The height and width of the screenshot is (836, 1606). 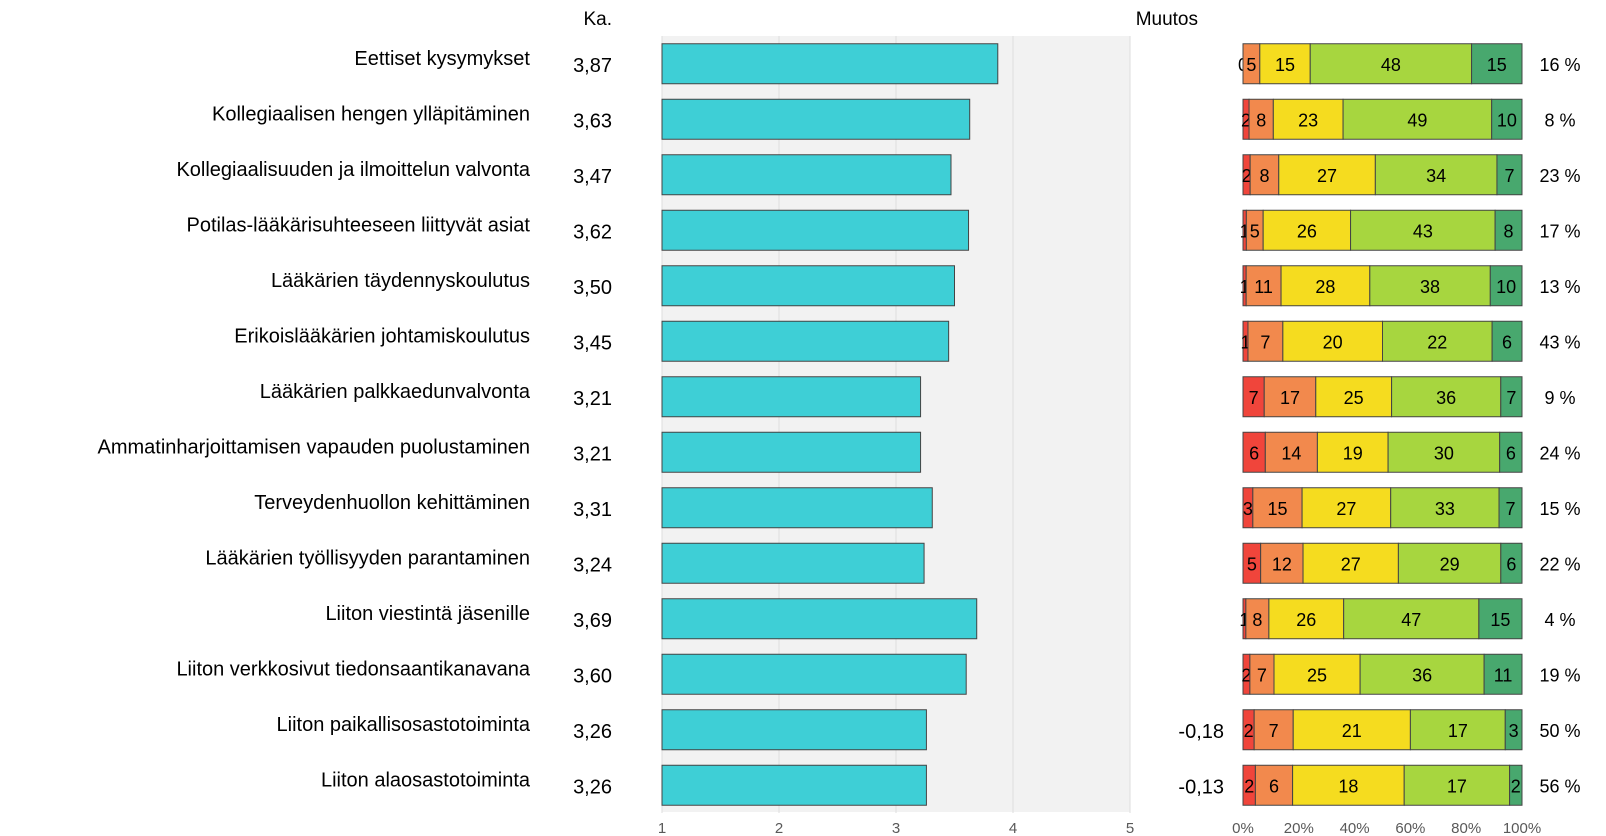 What do you see at coordinates (1386, 828) in the screenshot?
I see `distribution-x-axis: 0% 20% 40% 60% 80% 100%` at bounding box center [1386, 828].